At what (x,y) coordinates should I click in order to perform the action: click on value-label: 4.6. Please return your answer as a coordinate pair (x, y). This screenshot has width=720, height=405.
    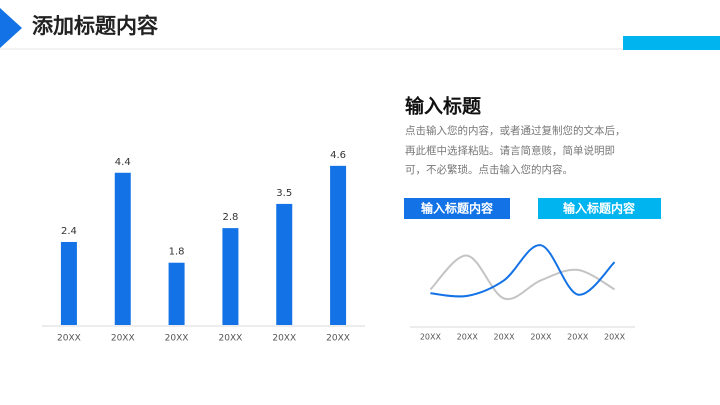
    Looking at the image, I should click on (338, 155).